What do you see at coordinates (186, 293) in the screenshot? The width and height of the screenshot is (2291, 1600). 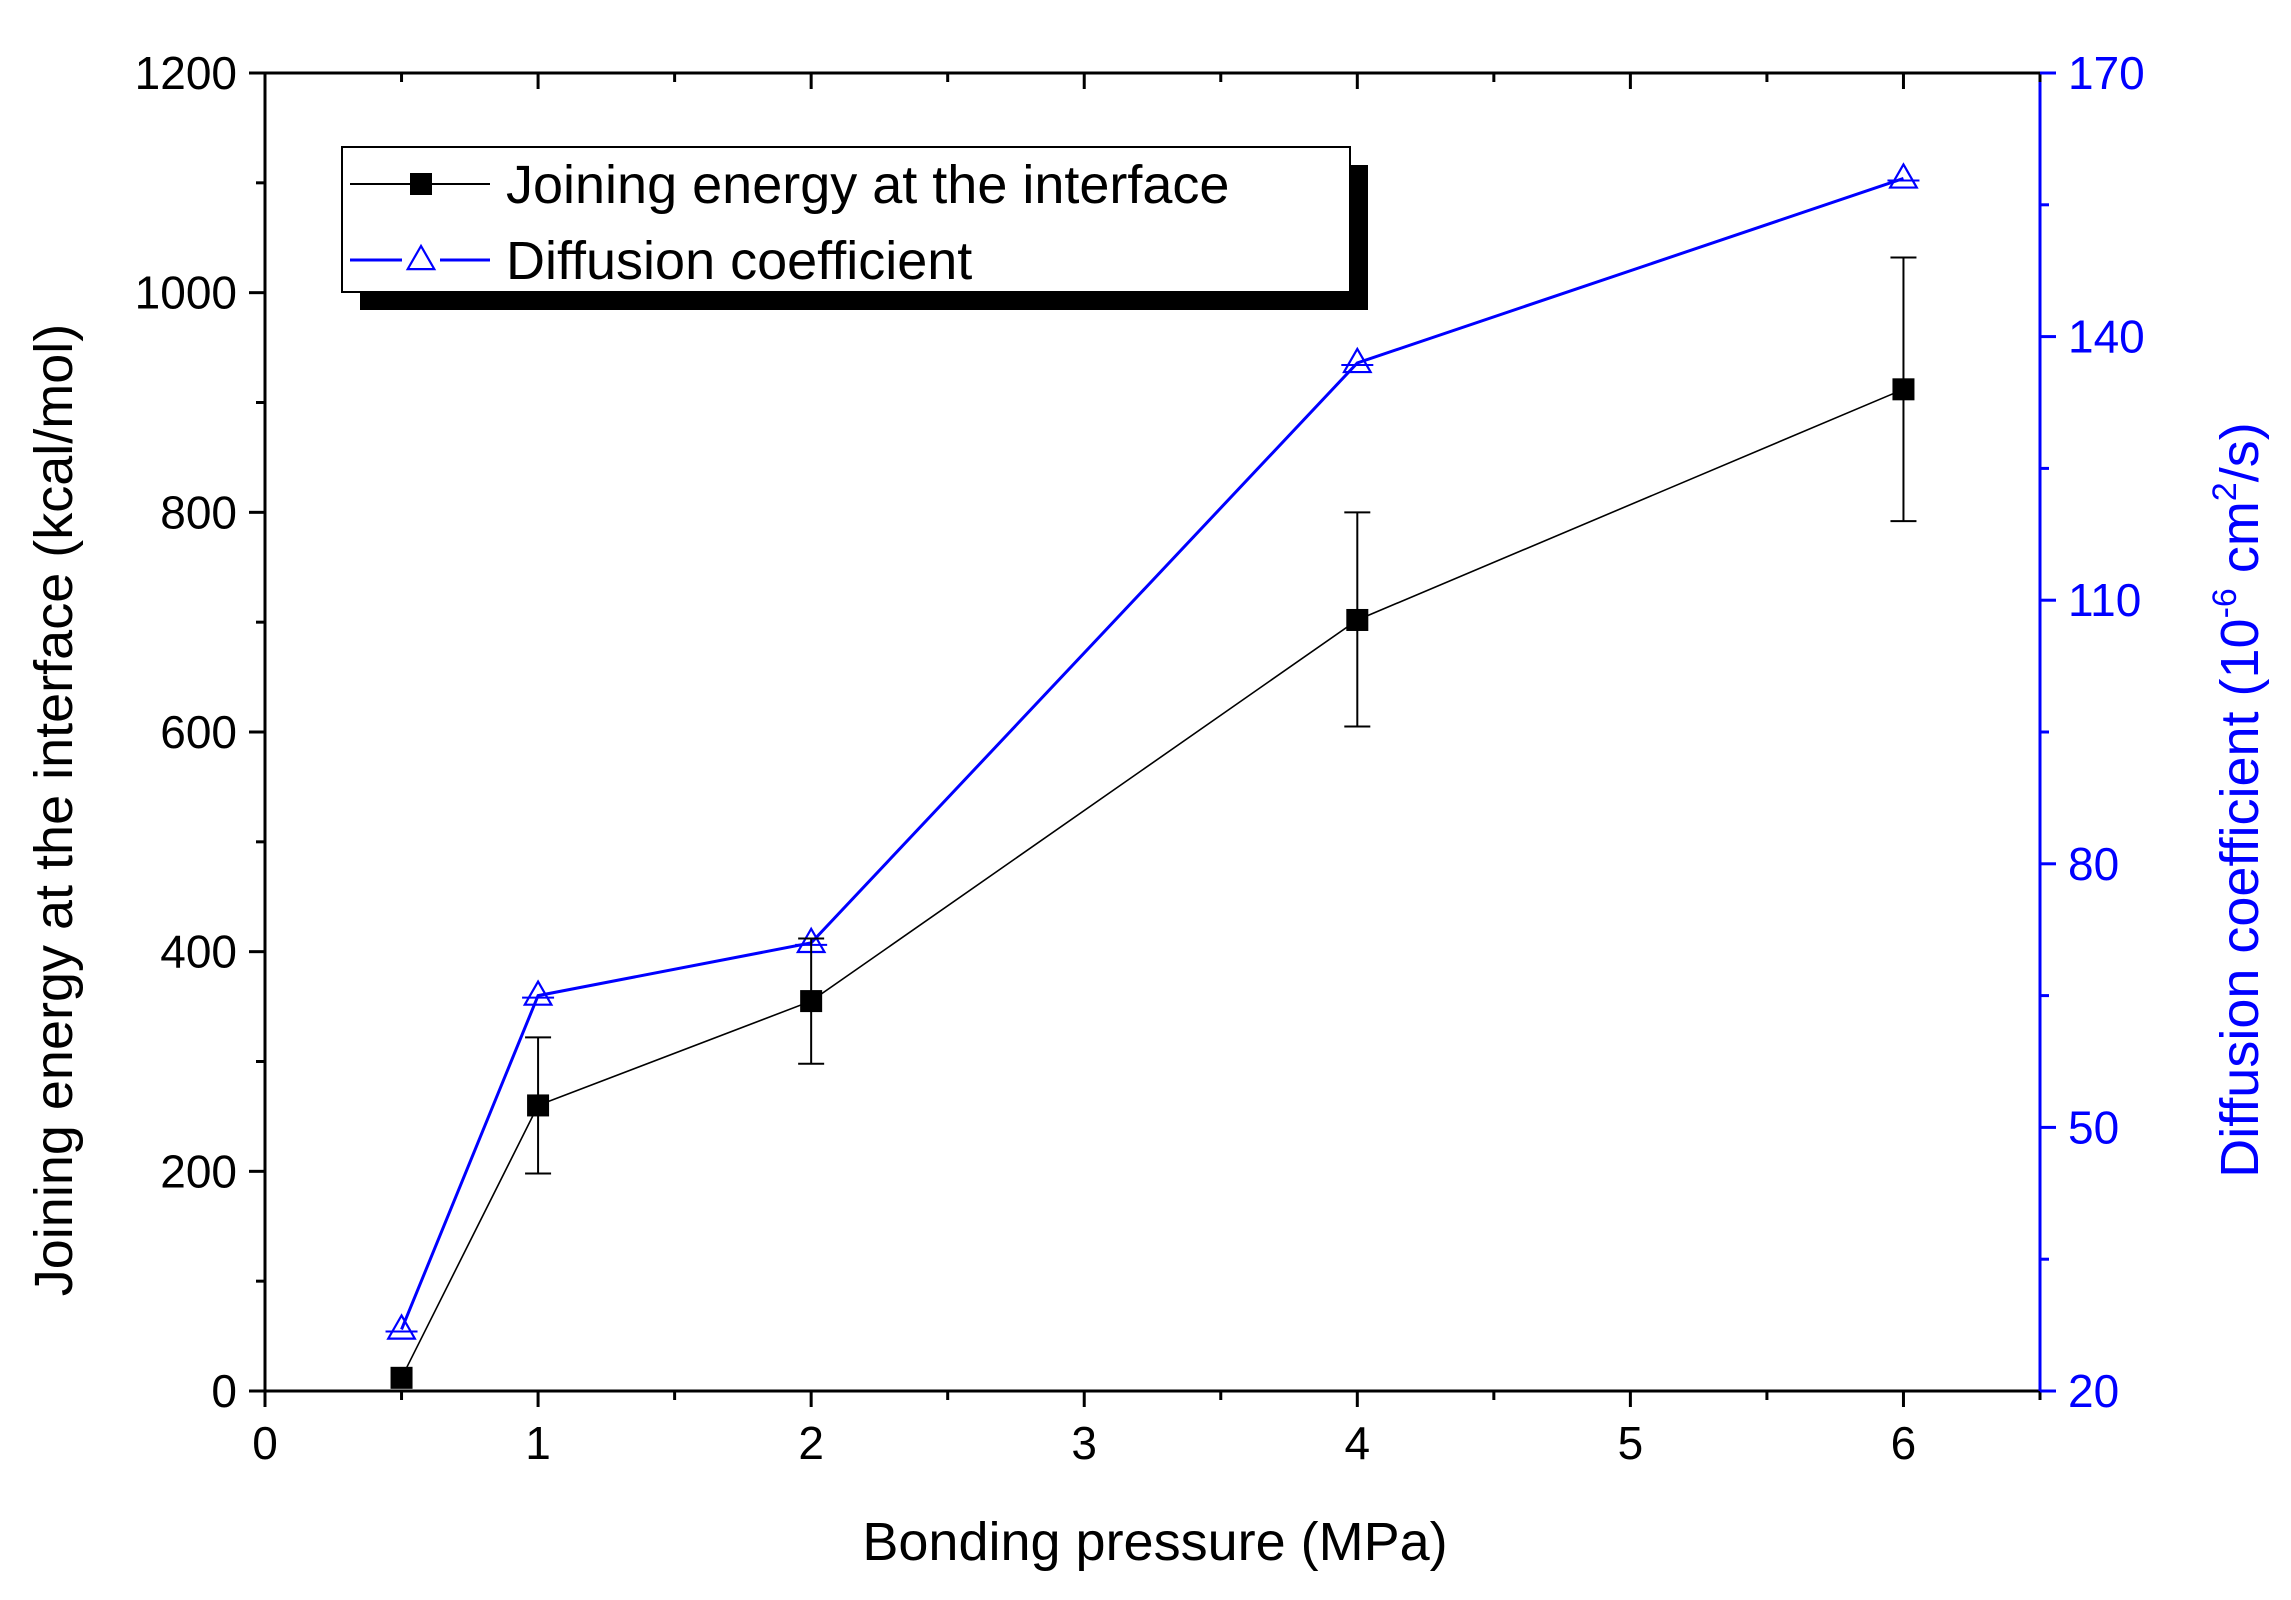 I see `y-left-tick-label: 1000` at bounding box center [186, 293].